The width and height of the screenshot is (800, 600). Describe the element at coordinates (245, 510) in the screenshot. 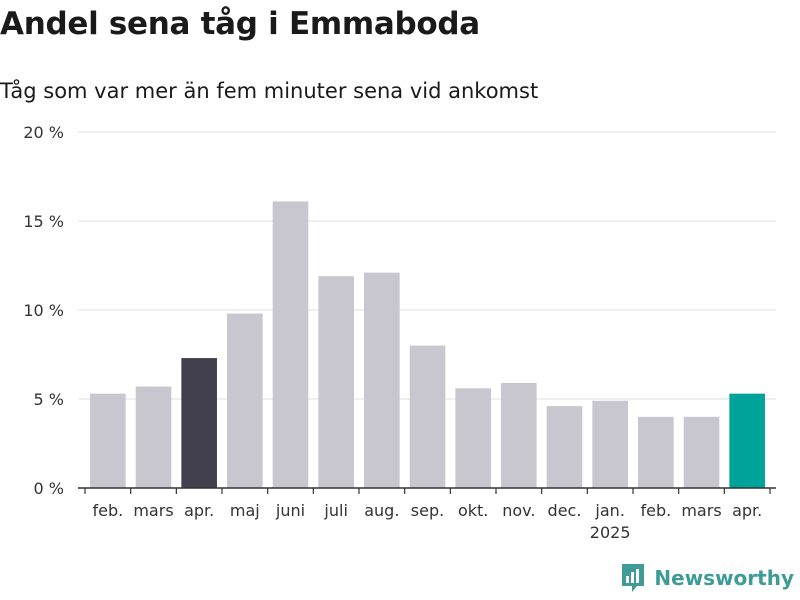

I see `x-tick-label: maj` at that location.